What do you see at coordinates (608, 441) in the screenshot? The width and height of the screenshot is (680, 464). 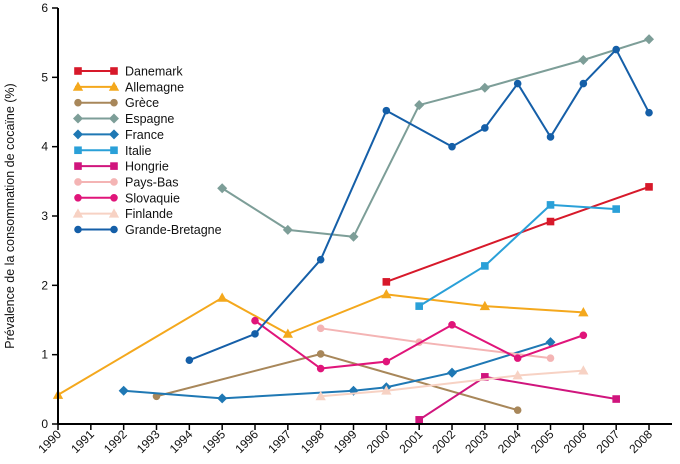 I see `x-tick-label: 2007` at bounding box center [608, 441].